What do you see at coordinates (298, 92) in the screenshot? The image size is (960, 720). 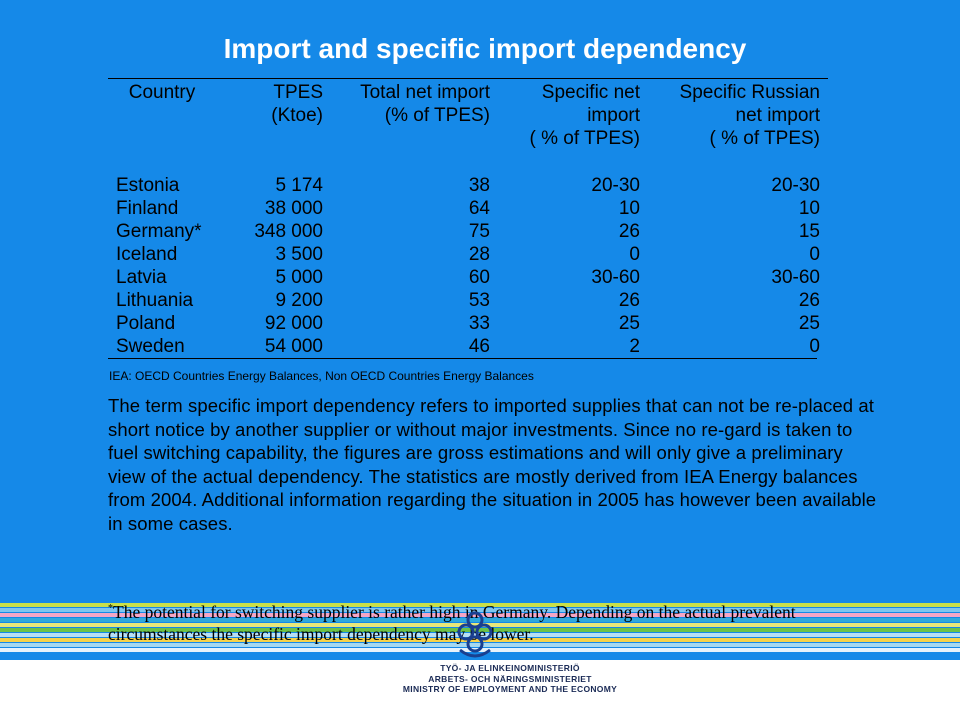 I see `column-header-line: TPES` at bounding box center [298, 92].